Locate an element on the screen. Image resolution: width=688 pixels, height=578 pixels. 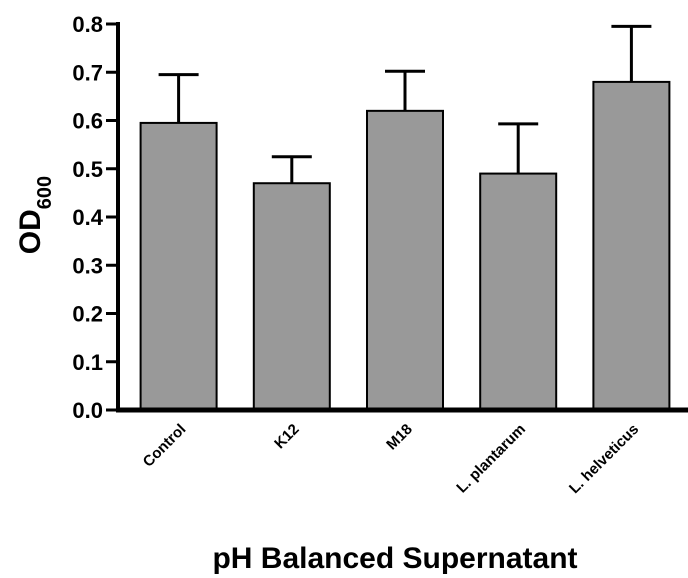
y-tick-label: 0.7 is located at coordinates (87, 72).